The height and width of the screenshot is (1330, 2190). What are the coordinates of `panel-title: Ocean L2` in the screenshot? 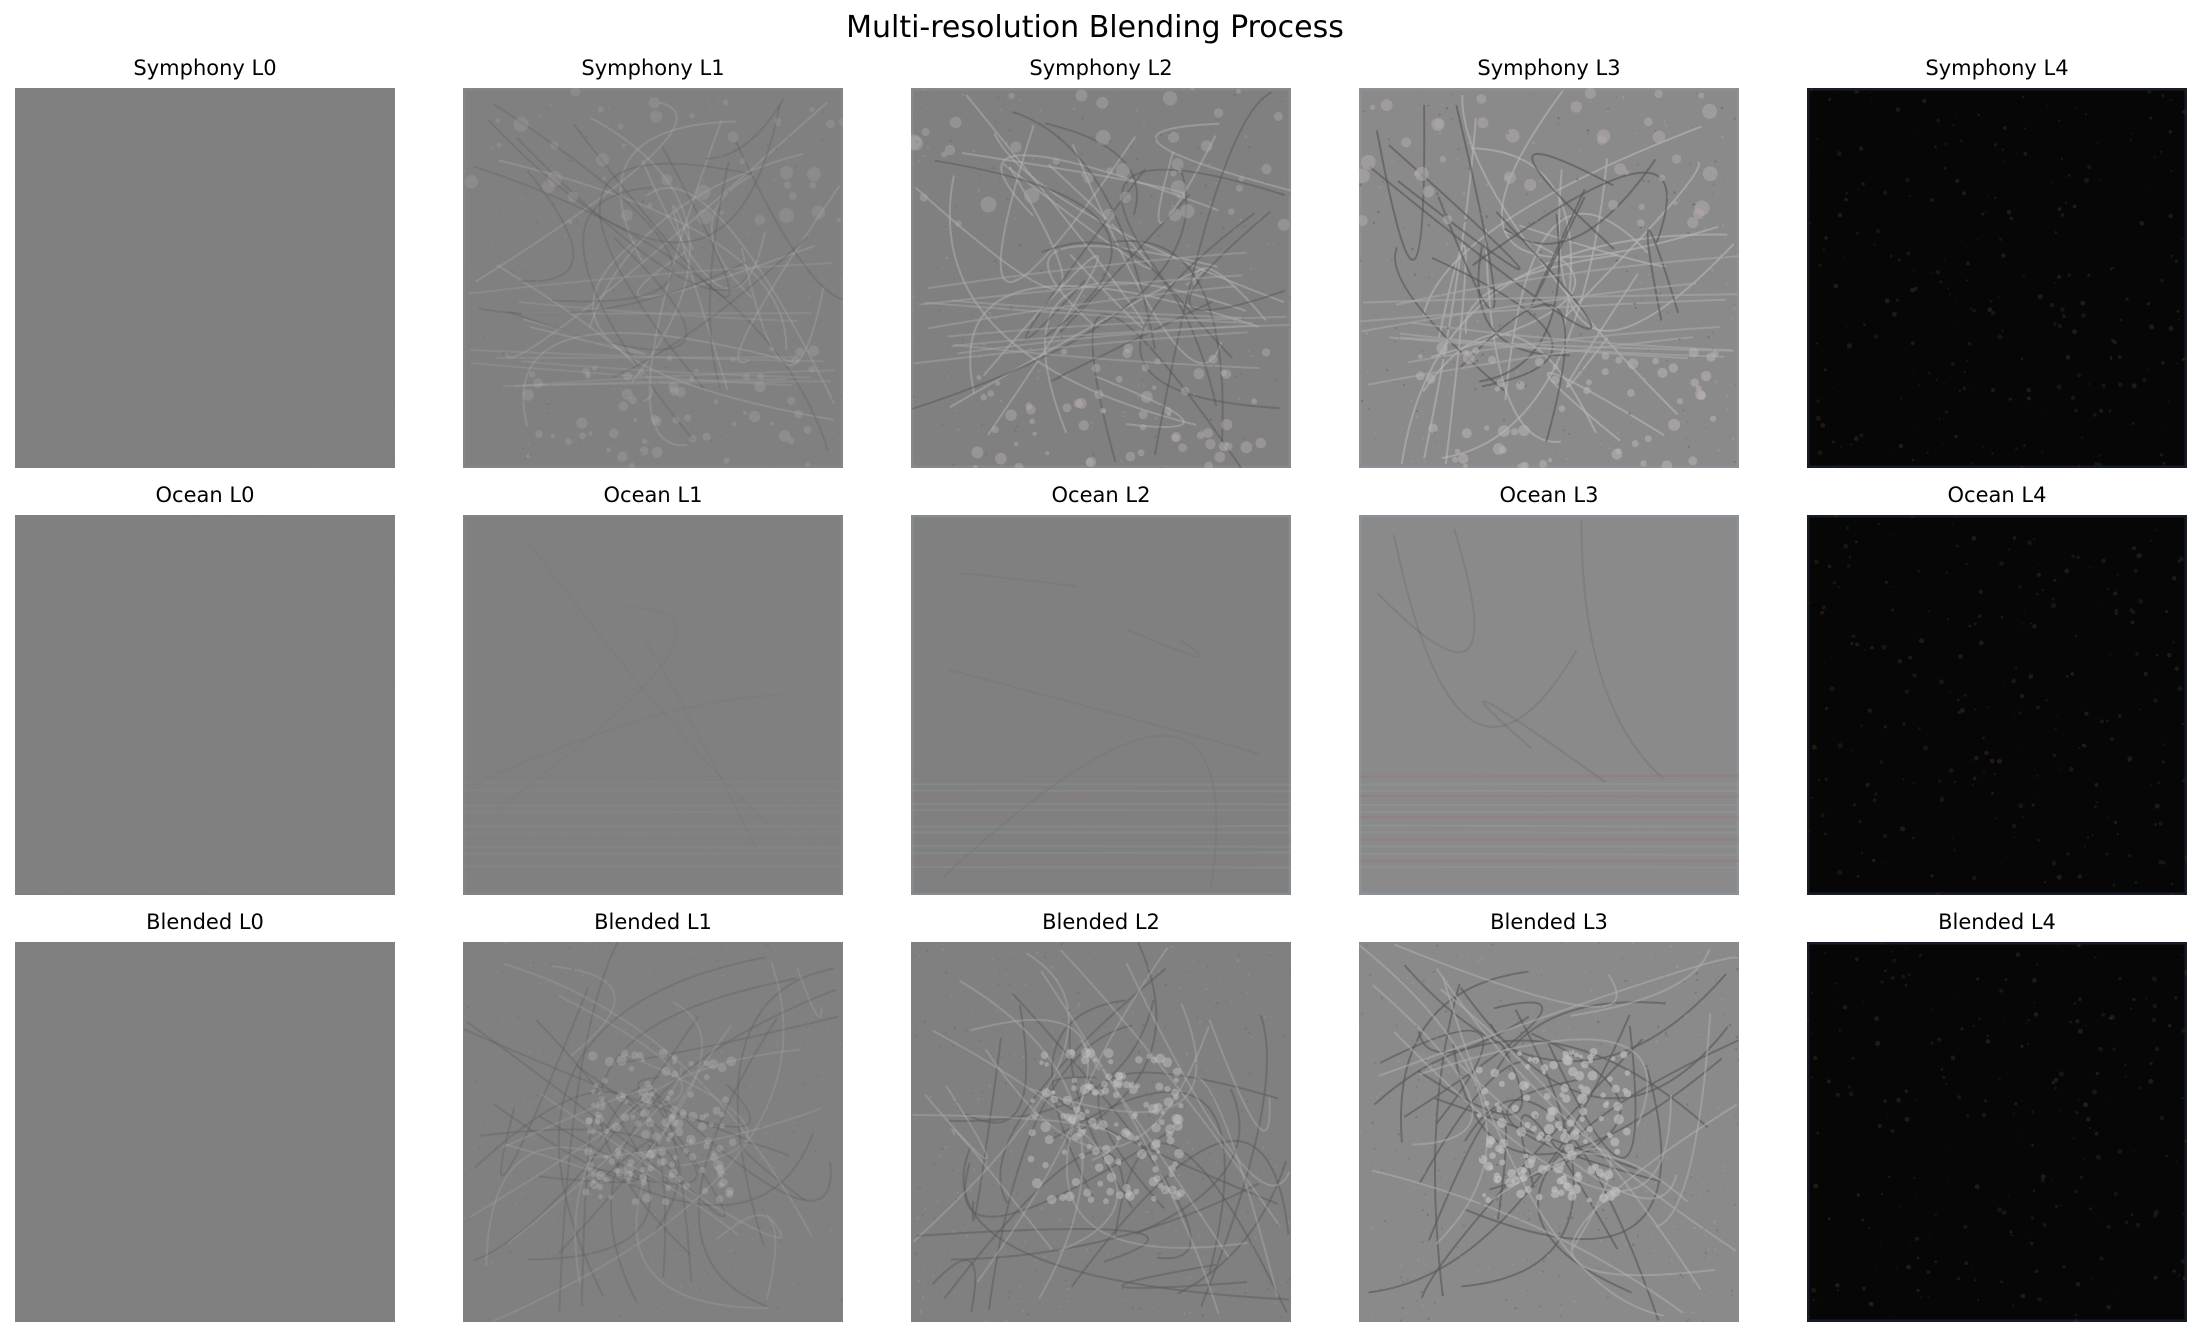 It's located at (1101, 495).